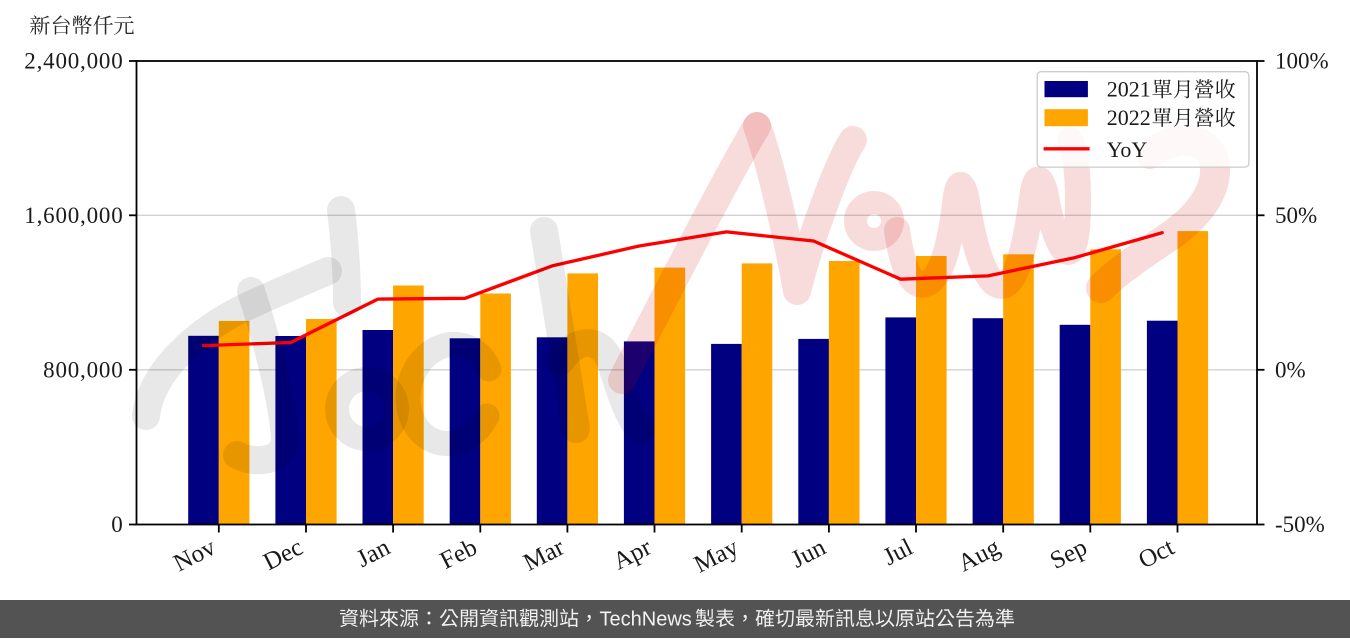 Image resolution: width=1350 pixels, height=643 pixels. Describe the element at coordinates (73, 61) in the screenshot. I see `svg-text: 2,400,000` at that location.